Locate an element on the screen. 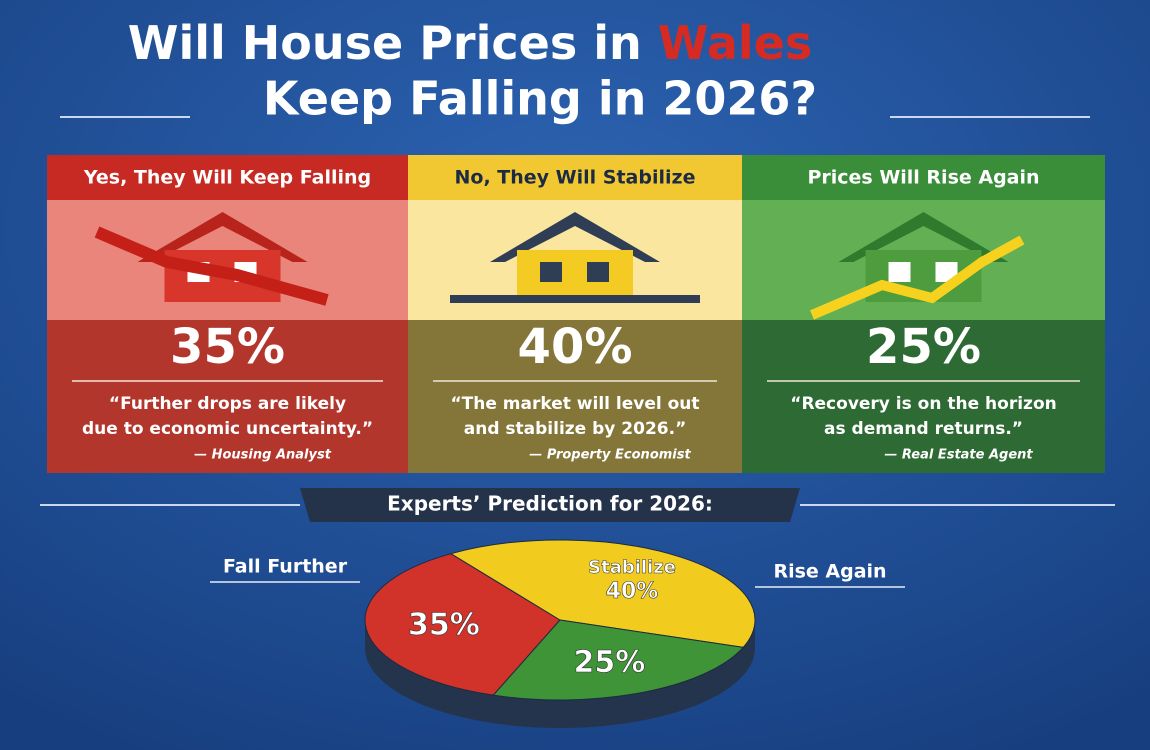 This screenshot has width=1150, height=750. slice-label: 35% is located at coordinates (444, 624).